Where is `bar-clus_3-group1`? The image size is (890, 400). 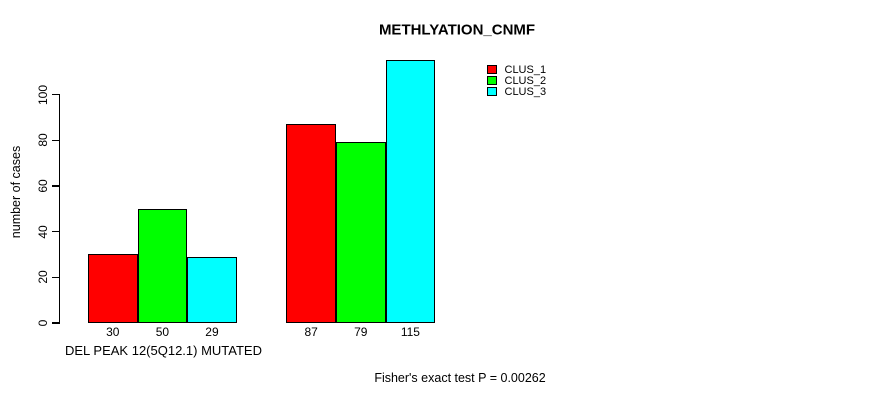
bar-clus_3-group1 is located at coordinates (212, 289).